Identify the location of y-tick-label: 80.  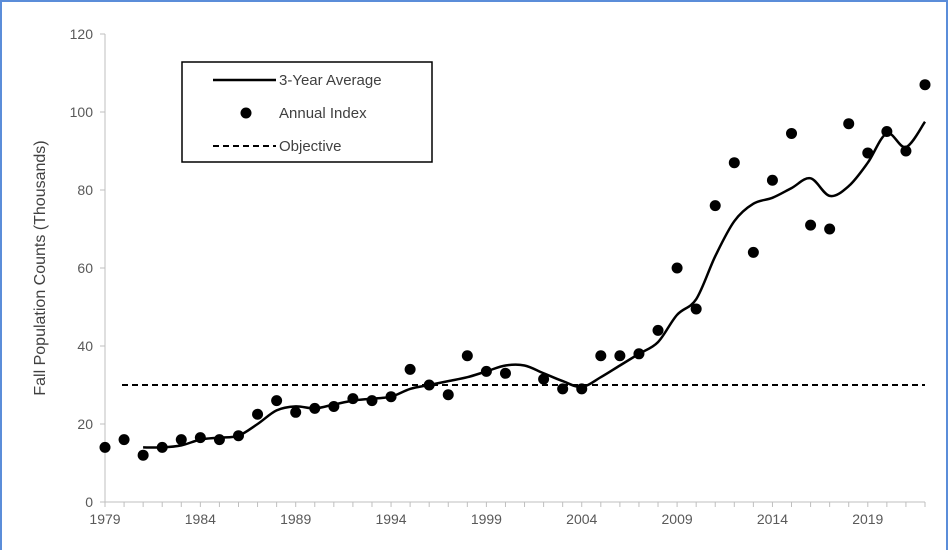
(85, 190).